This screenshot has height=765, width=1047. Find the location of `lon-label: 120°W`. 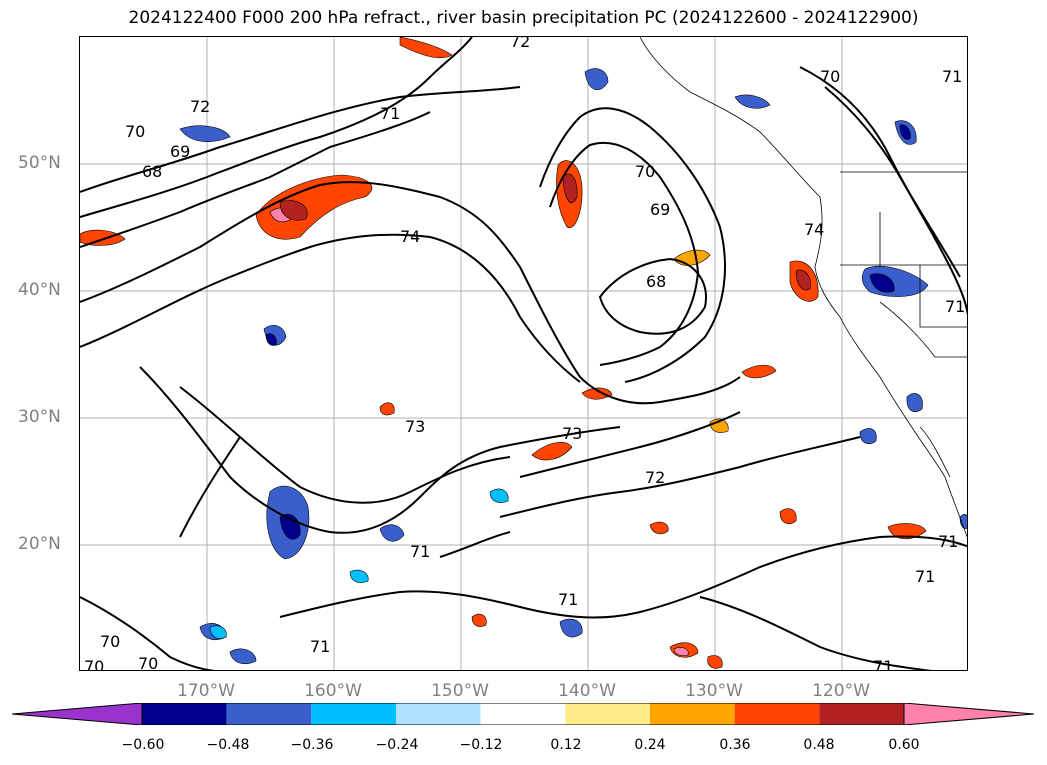

lon-label: 120°W is located at coordinates (841, 691).